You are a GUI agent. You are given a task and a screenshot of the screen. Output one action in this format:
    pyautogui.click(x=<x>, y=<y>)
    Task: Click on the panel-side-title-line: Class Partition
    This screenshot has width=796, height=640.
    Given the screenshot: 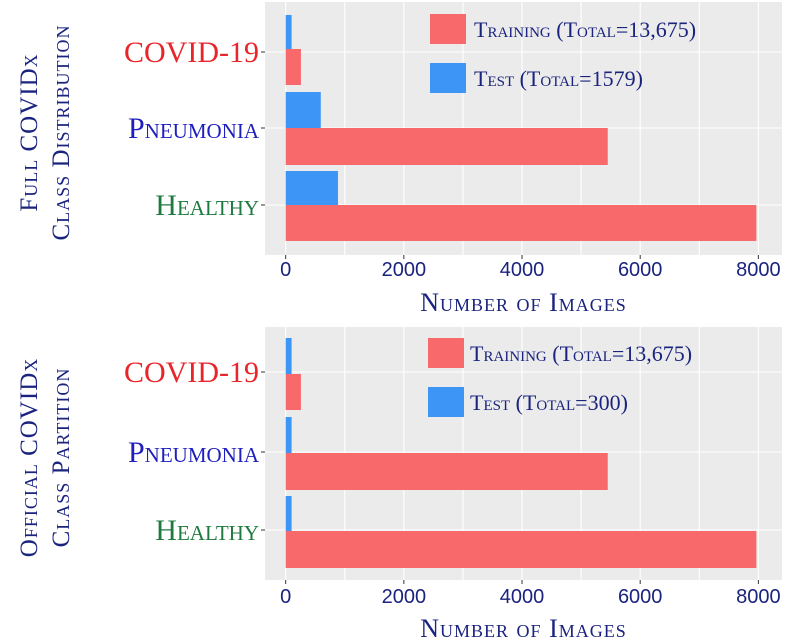 What is the action you would take?
    pyautogui.click(x=61, y=458)
    